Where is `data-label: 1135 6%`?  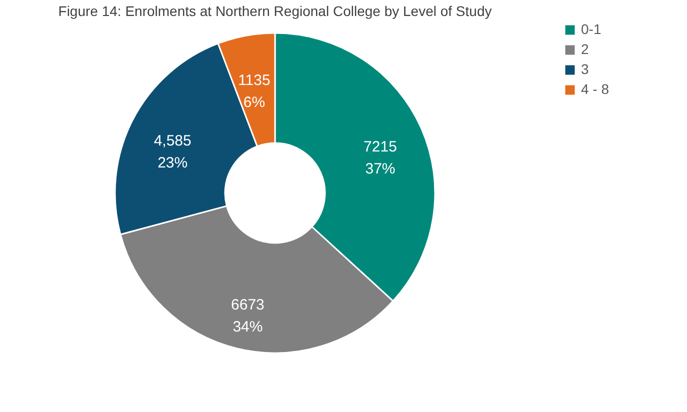
data-label: 1135 6% is located at coordinates (254, 91).